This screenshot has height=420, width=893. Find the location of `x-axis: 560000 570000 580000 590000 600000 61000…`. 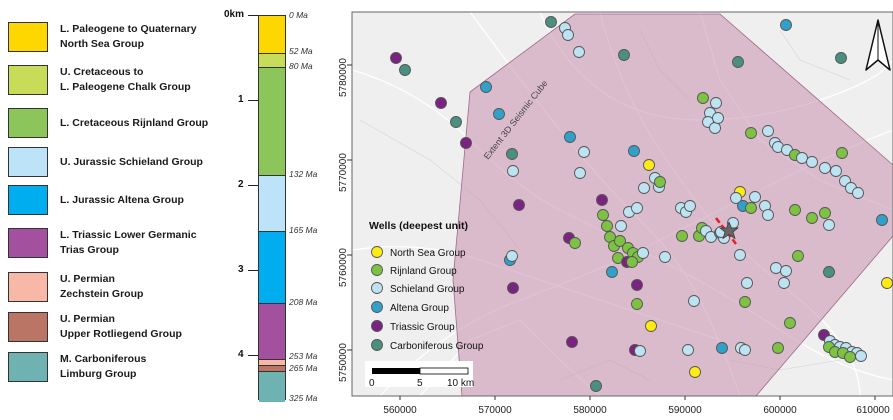

x-axis: 560000 570000 580000 590000 600000 61000… is located at coordinates (636, 406).